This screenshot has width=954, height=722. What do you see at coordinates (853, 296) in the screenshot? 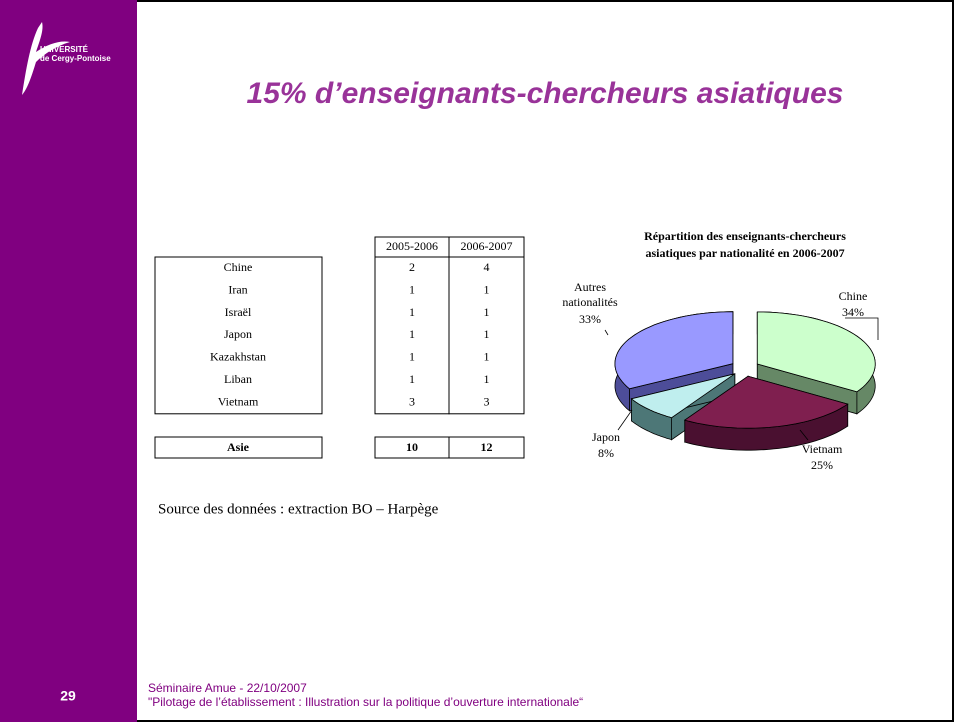
I see `slice-label: Chine` at bounding box center [853, 296].